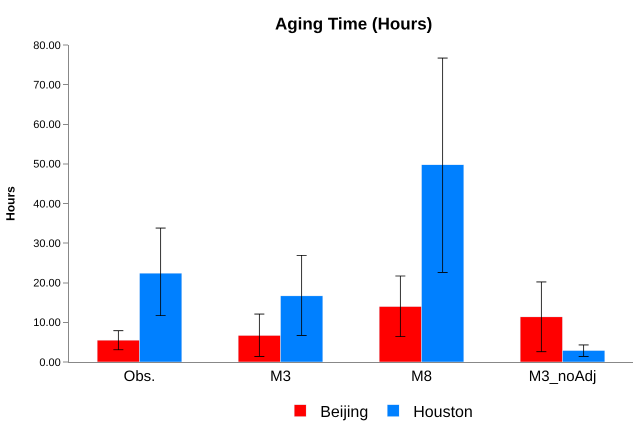 The width and height of the screenshot is (643, 438). Describe the element at coordinates (47, 244) in the screenshot. I see `y-tick-label: 30.00` at that location.